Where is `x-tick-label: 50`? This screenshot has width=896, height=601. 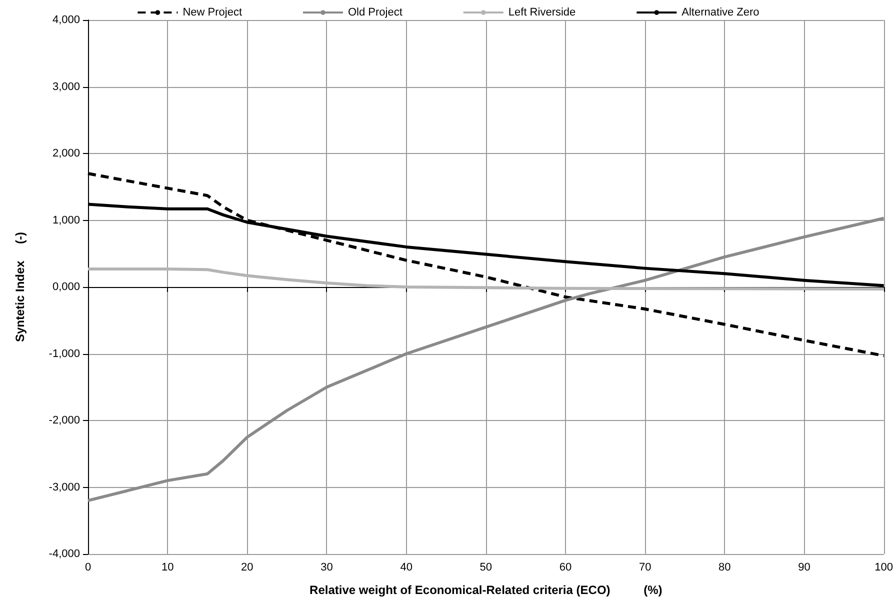 x-tick-label: 50 is located at coordinates (486, 568).